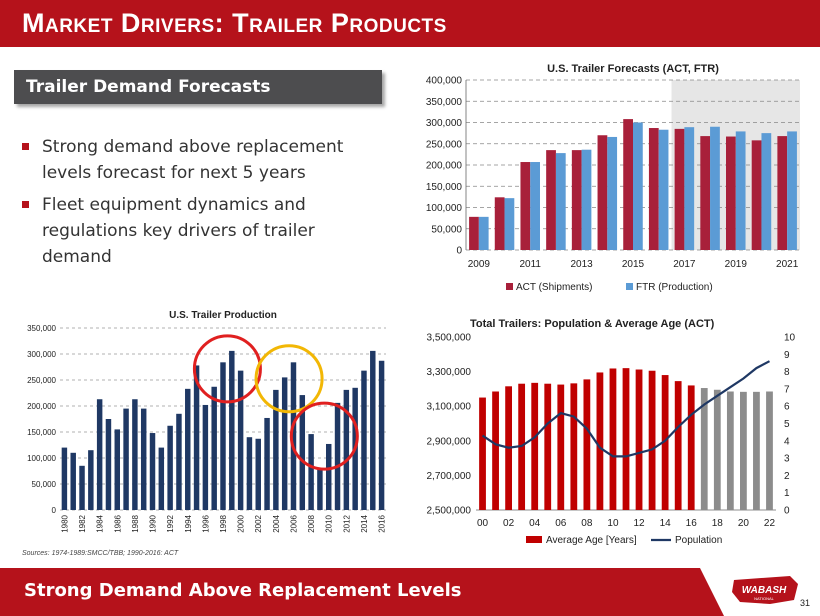 The image size is (820, 616). I want to click on x-tick-label: 06, so click(561, 523).